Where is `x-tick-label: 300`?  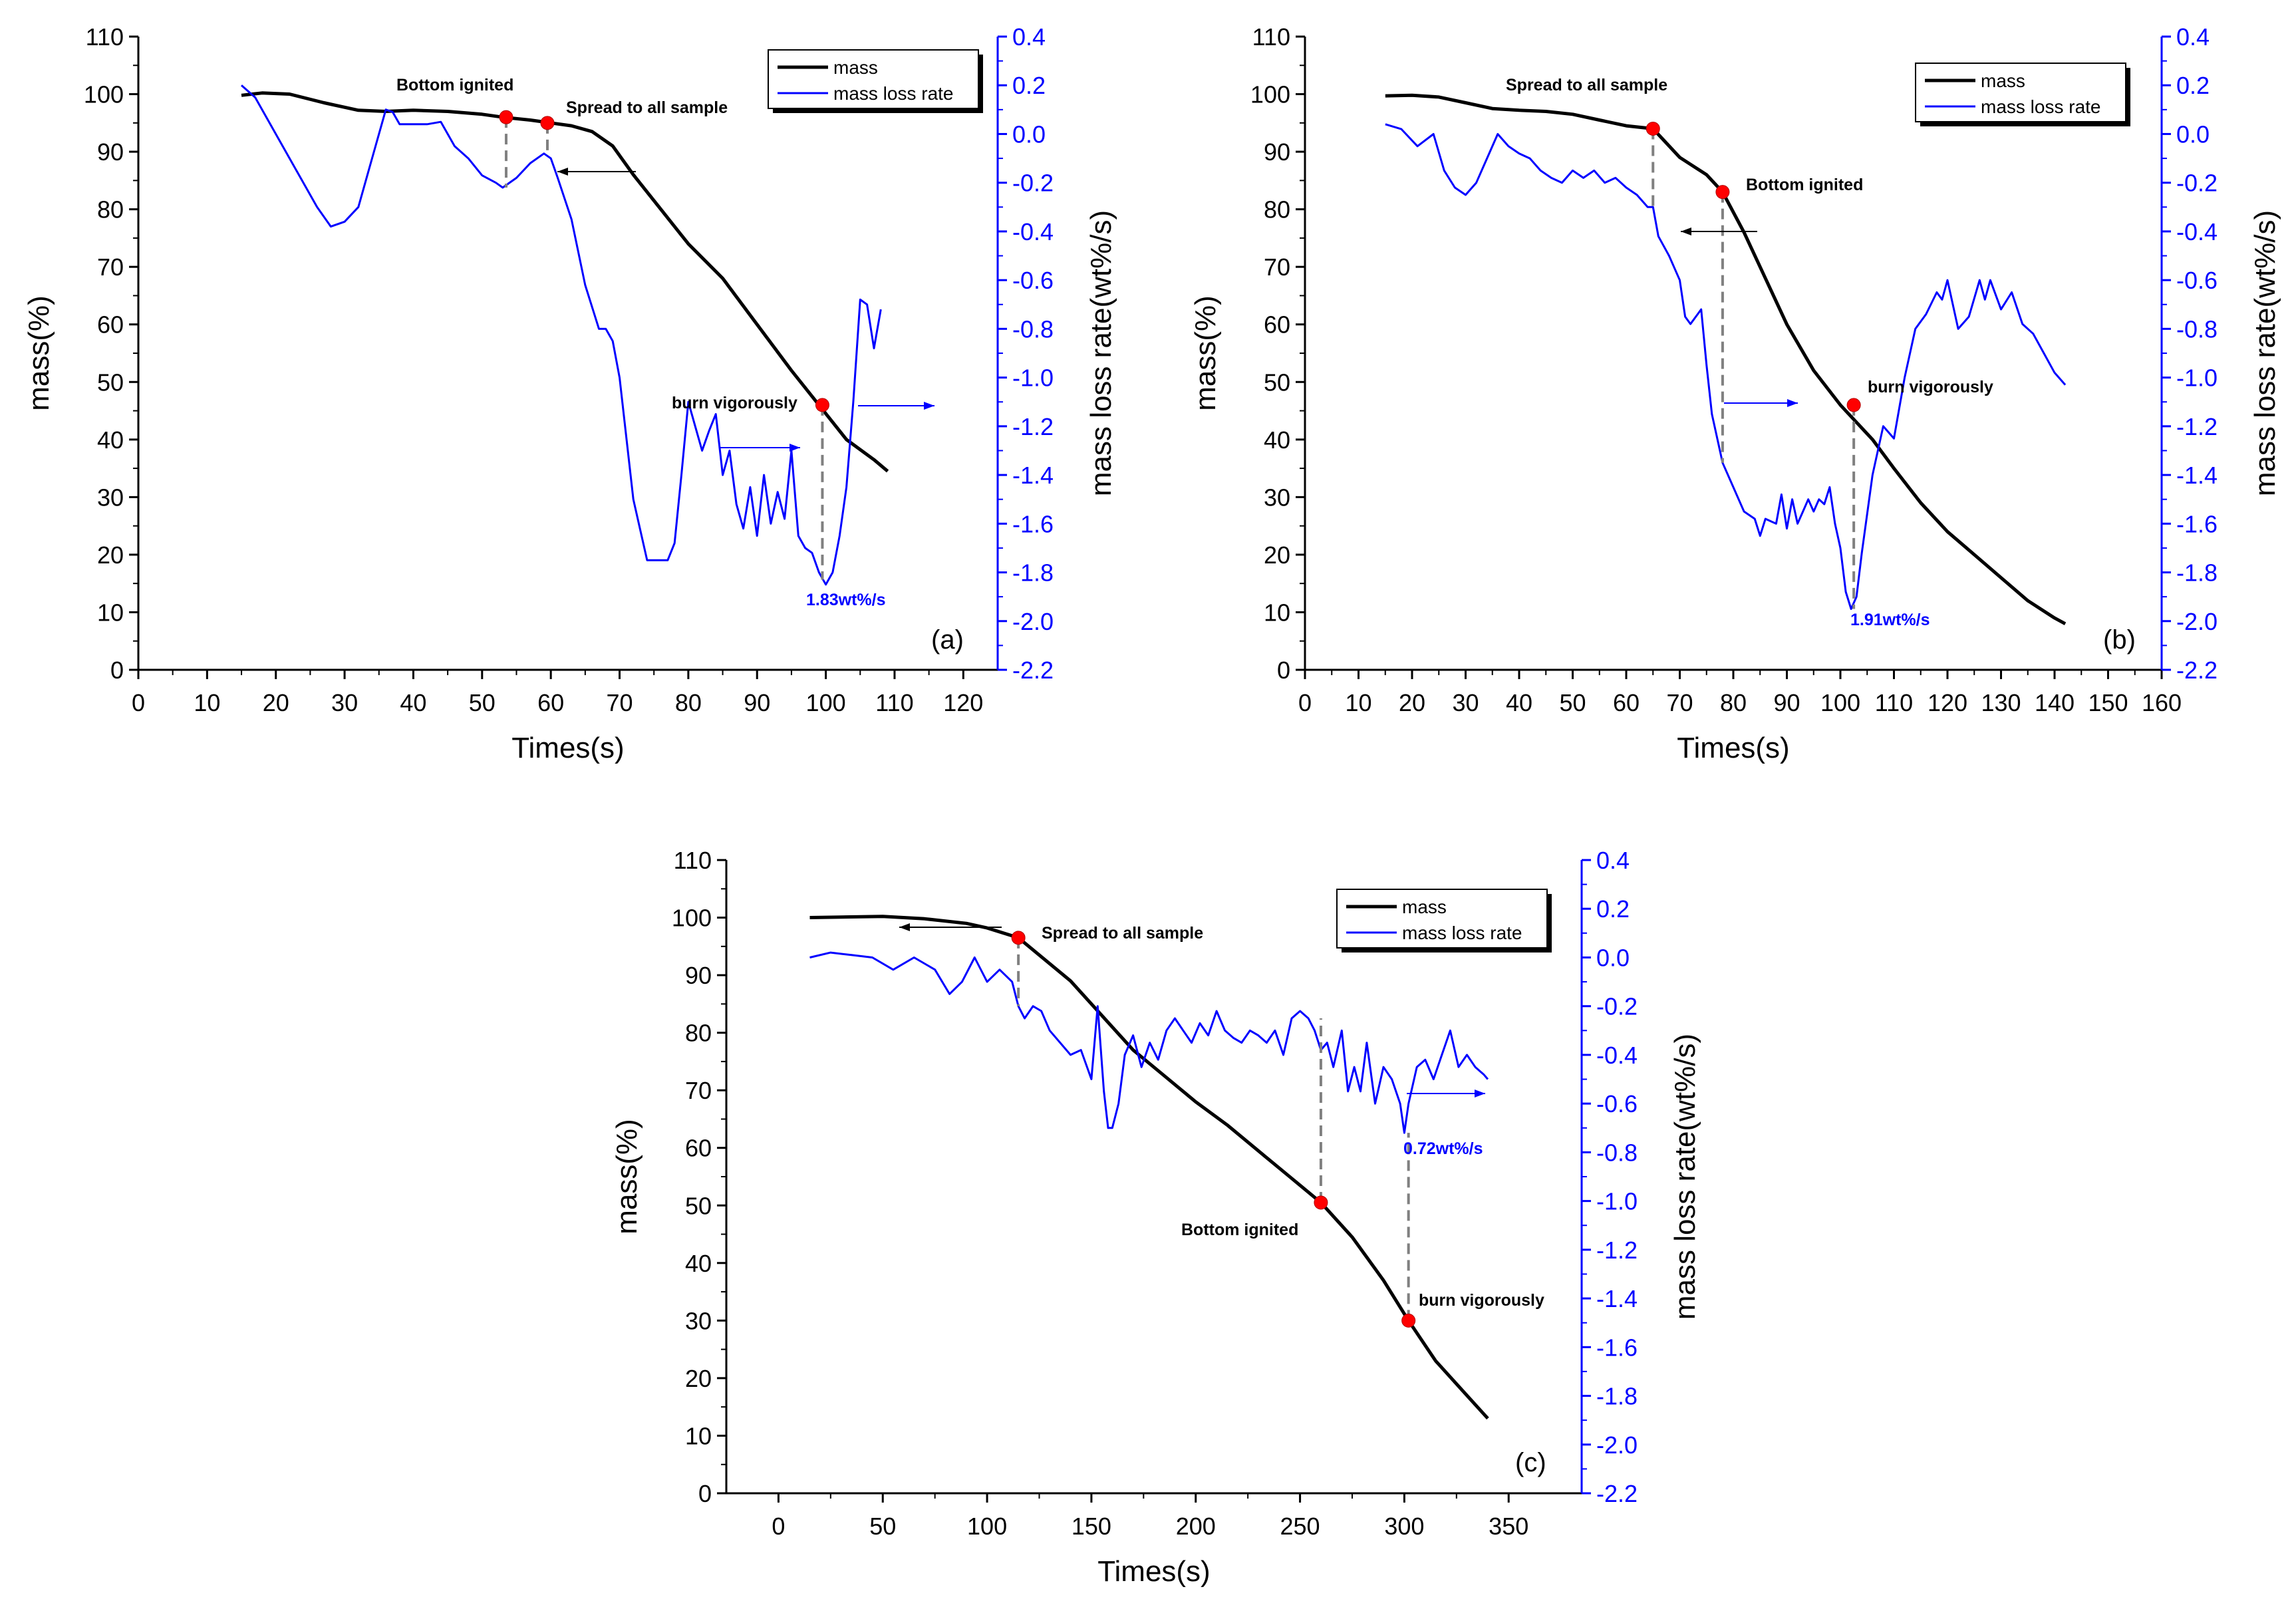
x-tick-label: 300 is located at coordinates (1404, 1527).